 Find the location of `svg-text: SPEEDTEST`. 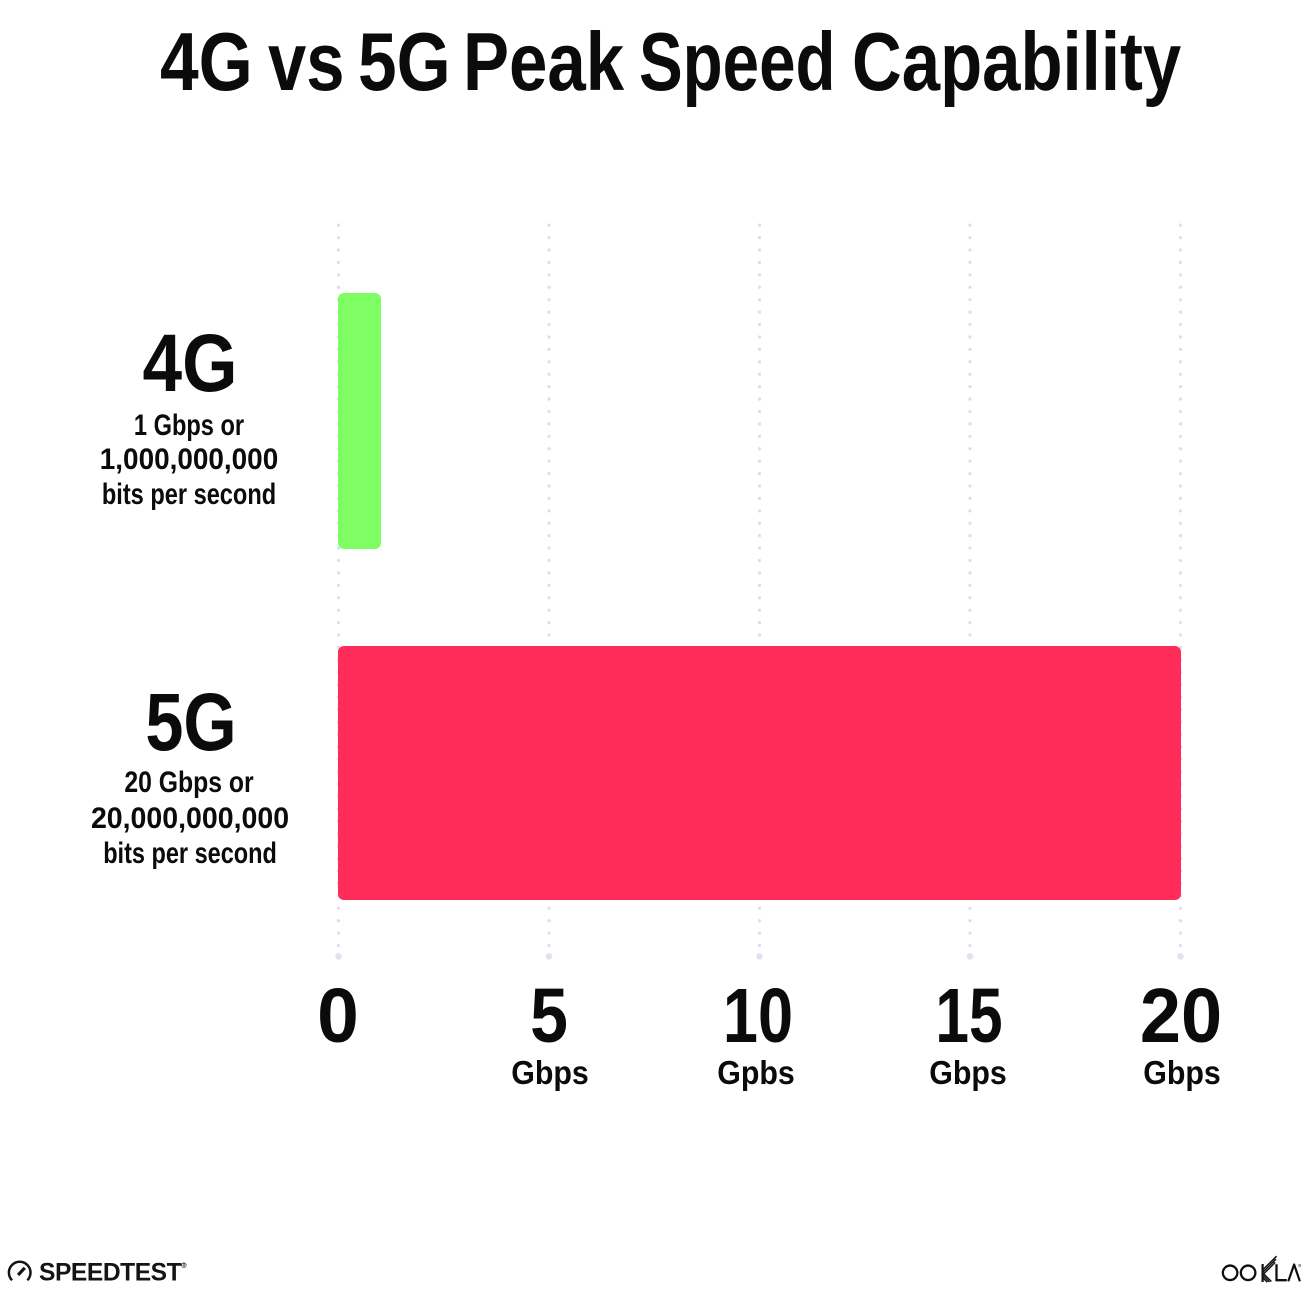

svg-text: SPEEDTEST is located at coordinates (110, 1272).